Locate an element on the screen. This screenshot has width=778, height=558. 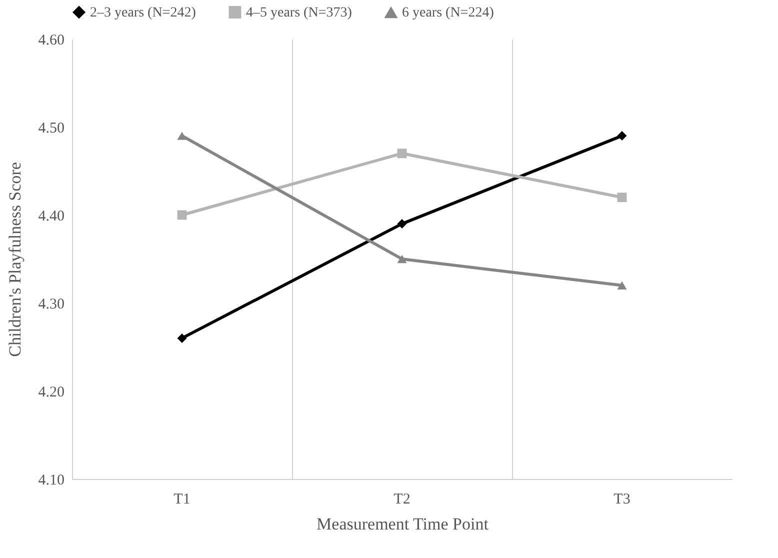
y-tick-label: 4.40 is located at coordinates (51, 216).